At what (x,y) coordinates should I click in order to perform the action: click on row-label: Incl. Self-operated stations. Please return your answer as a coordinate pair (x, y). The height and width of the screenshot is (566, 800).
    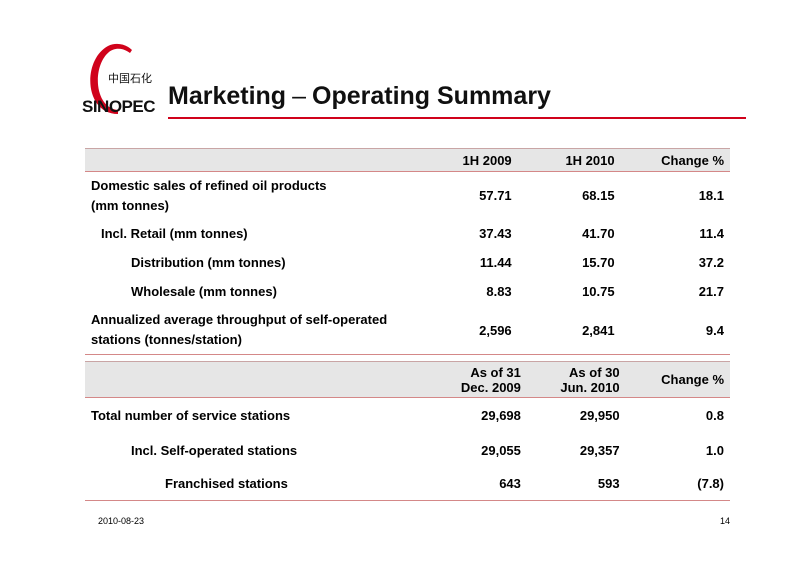
    Looking at the image, I should click on (214, 450).